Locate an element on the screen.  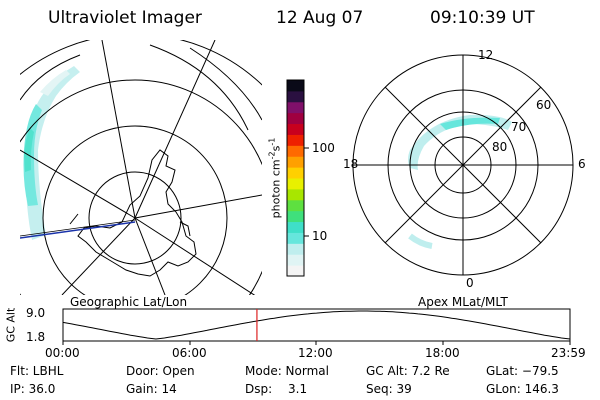
info-ip: IP: 36.0 is located at coordinates (33, 389).